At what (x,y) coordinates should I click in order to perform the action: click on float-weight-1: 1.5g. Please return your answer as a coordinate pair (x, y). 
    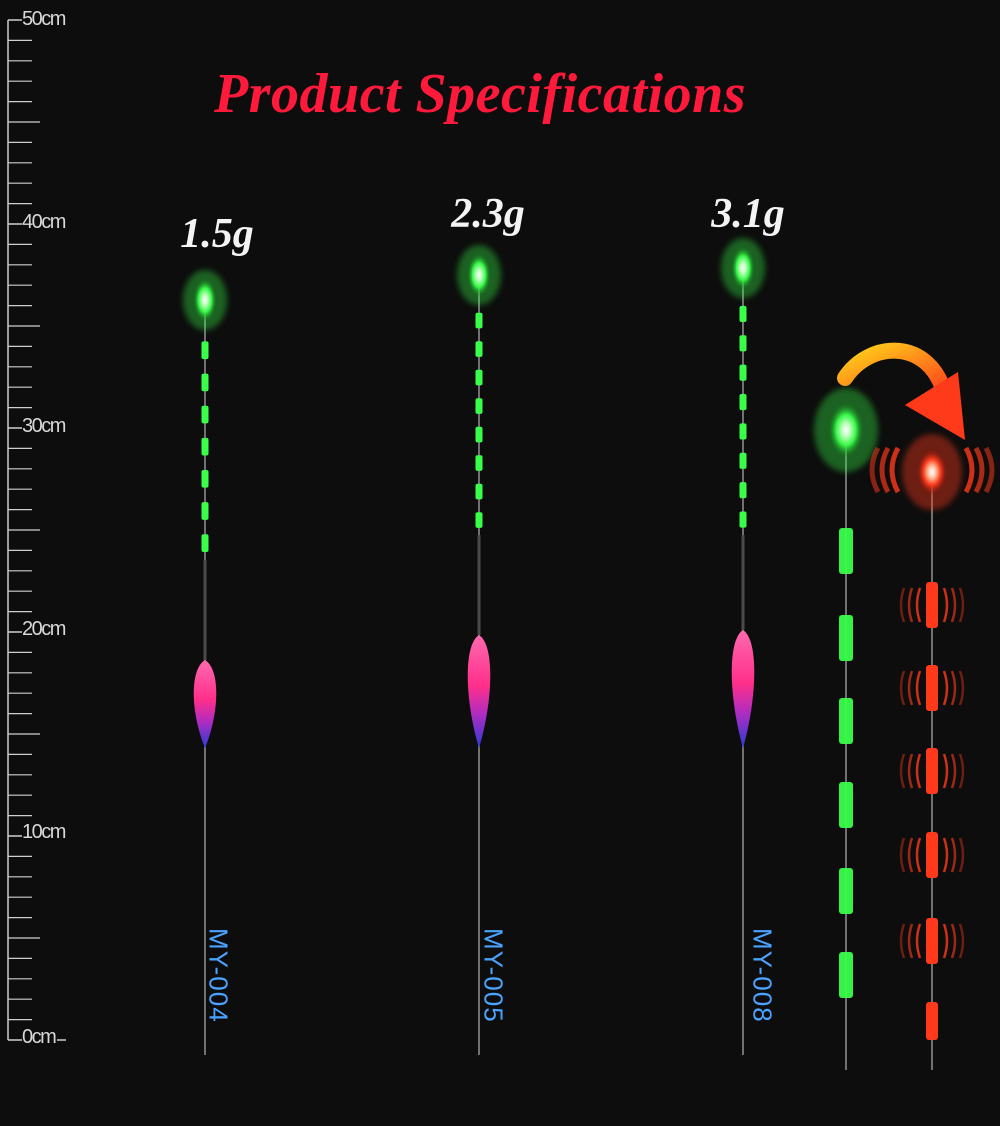
    Looking at the image, I should click on (217, 234).